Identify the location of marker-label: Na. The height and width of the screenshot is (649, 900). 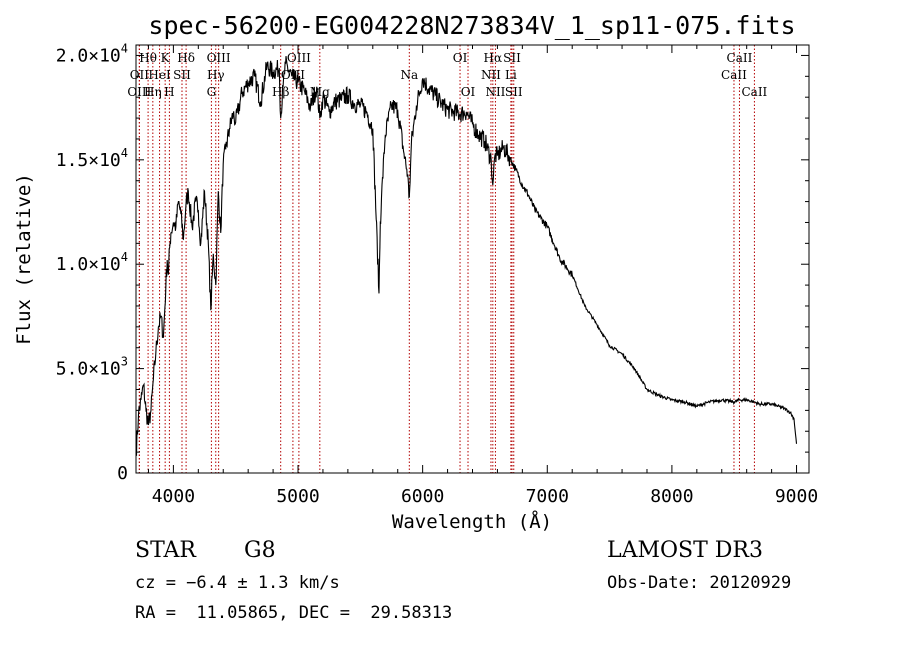
(409, 75).